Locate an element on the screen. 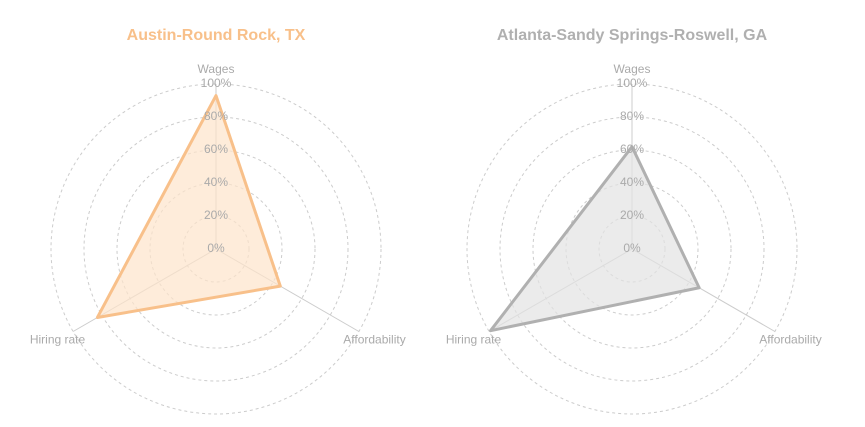  chart-title: Atlanta-Sandy Springs-Roswell, GA is located at coordinates (632, 35).